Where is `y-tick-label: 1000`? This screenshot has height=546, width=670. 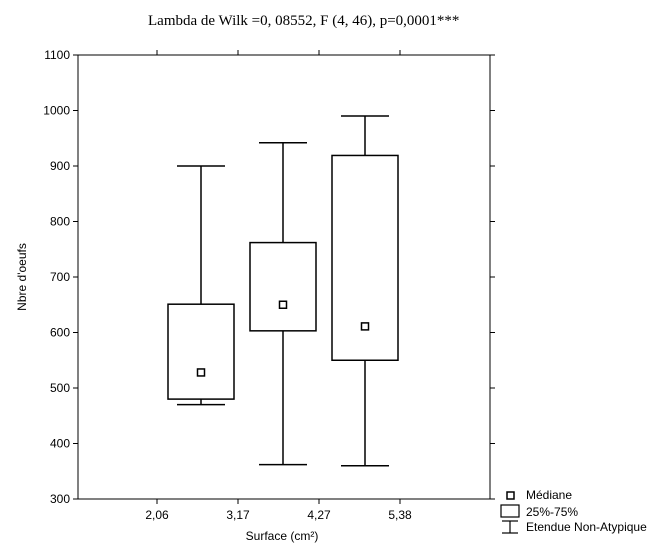
y-tick-label: 1000 is located at coordinates (56, 111).